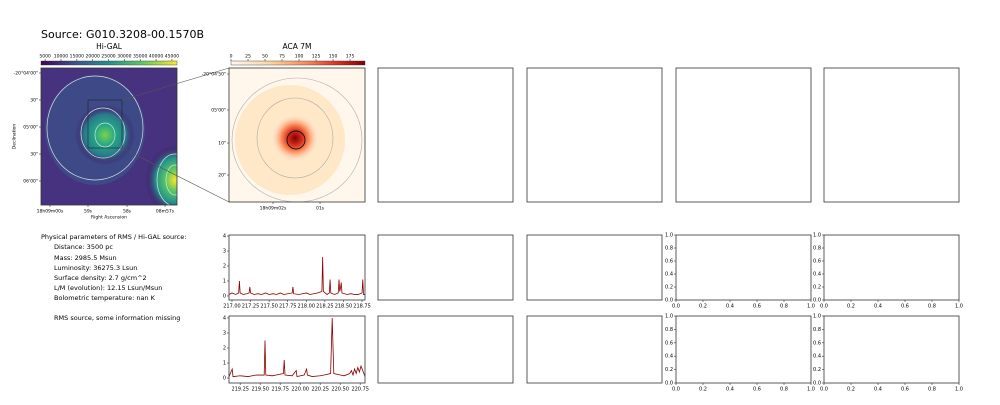  What do you see at coordinates (127, 212) in the screenshot?
I see `x-tick-label: 58s` at bounding box center [127, 212].